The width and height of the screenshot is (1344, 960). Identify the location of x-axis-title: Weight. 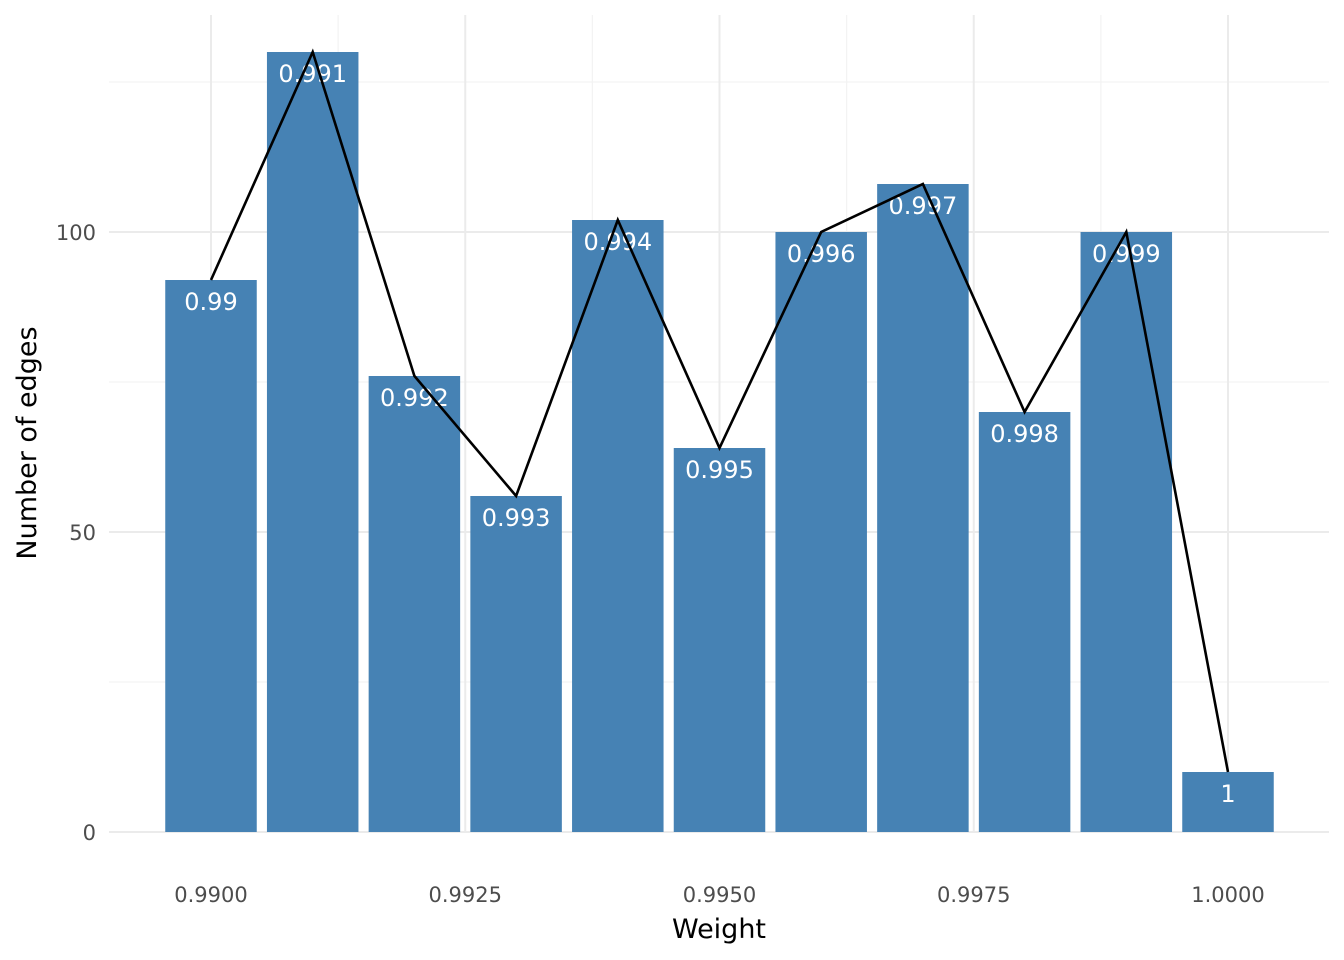
(719, 929).